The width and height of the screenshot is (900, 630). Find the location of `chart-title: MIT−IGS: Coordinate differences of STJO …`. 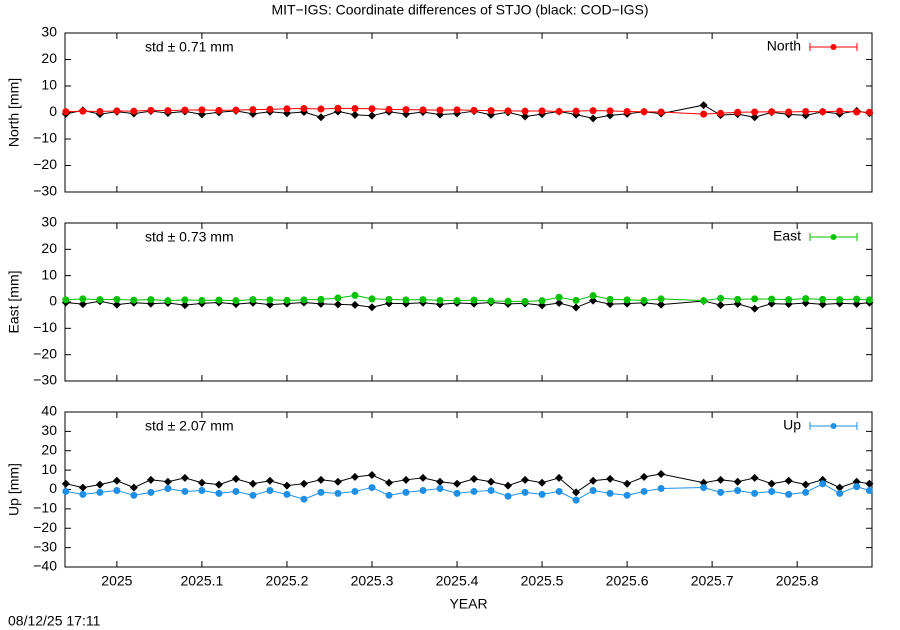

chart-title: MIT−IGS: Coordinate differences of STJO … is located at coordinates (459, 10).